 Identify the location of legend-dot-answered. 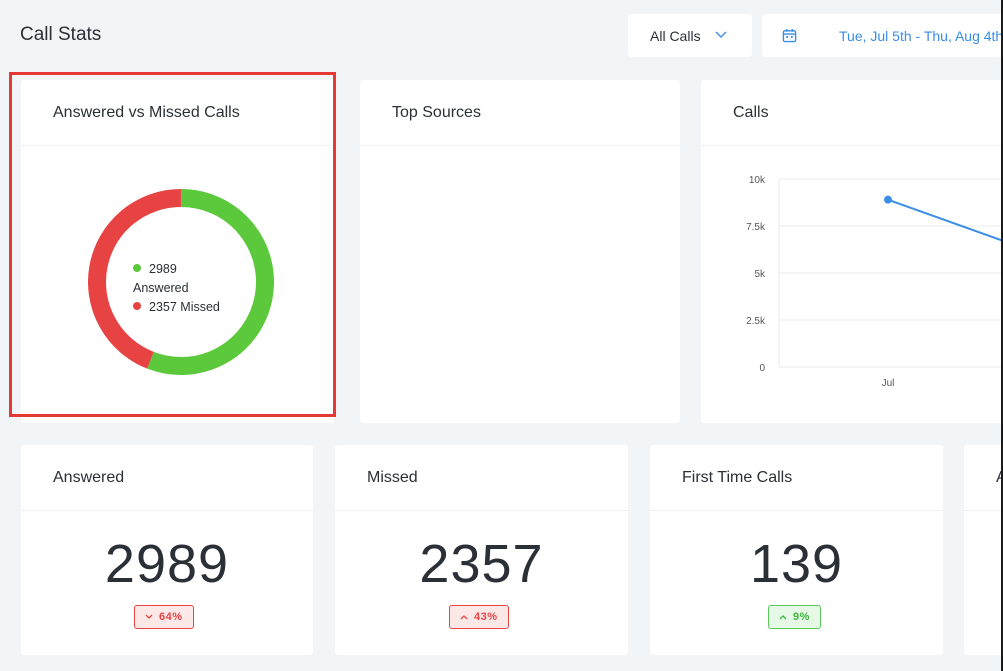
(137, 268).